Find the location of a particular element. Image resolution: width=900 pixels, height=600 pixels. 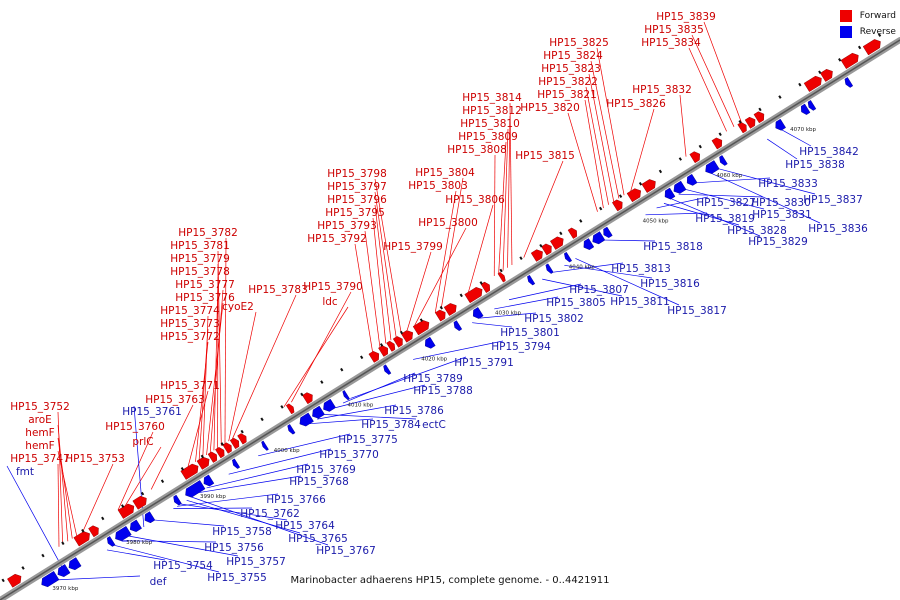

reverse-gene-label: HP15_3756 is located at coordinates (234, 548).